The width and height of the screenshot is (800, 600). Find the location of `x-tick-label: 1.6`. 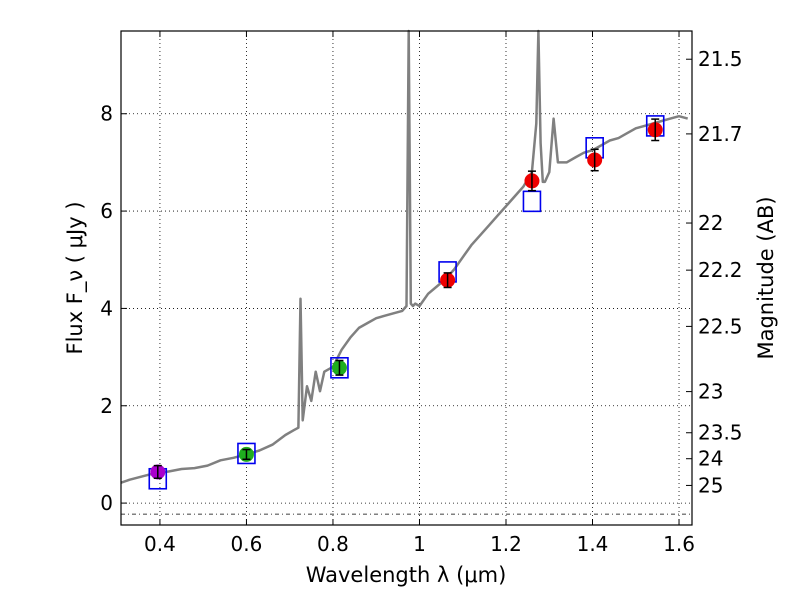

x-tick-label: 1.6 is located at coordinates (679, 544).